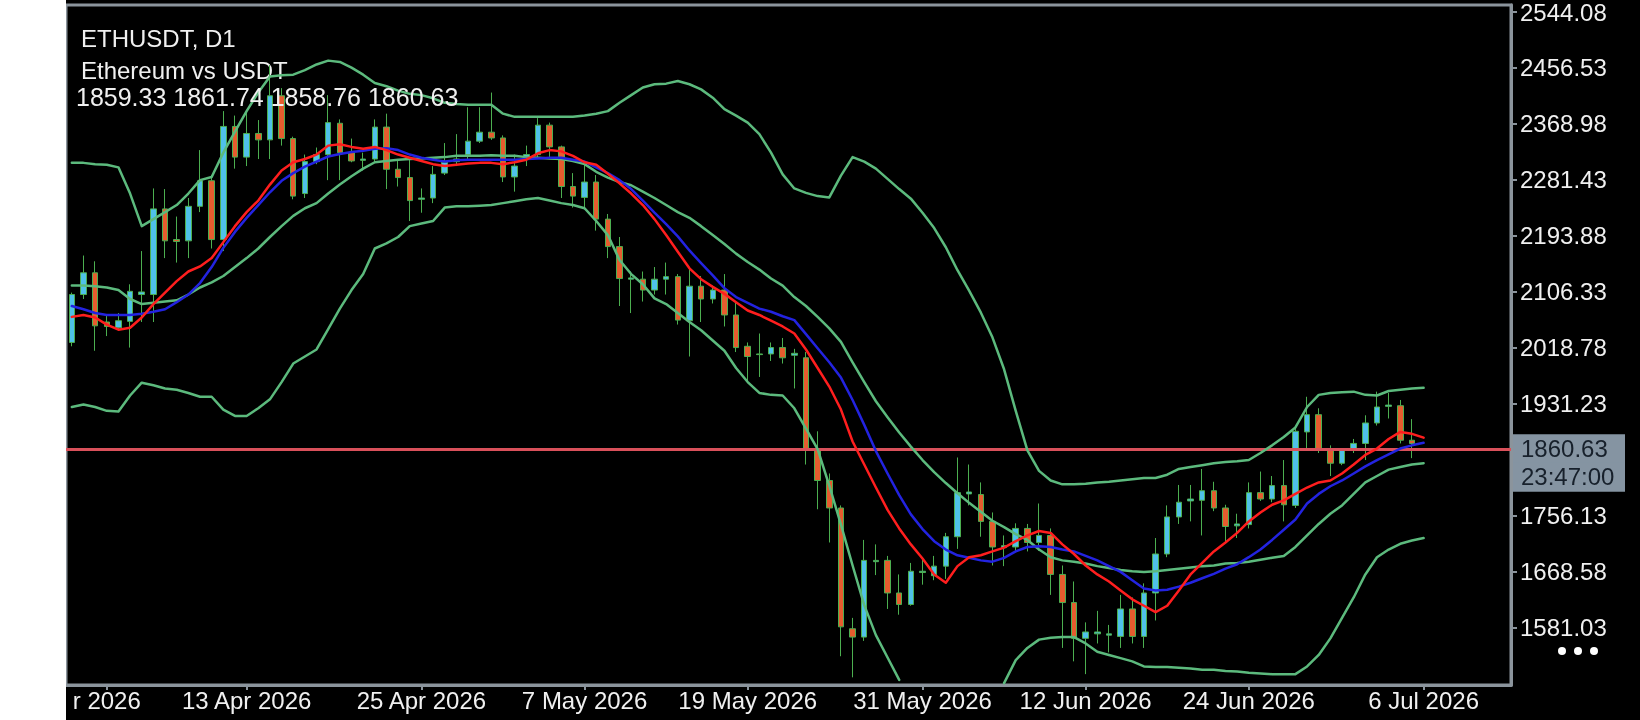 This screenshot has height=720, width=1640. What do you see at coordinates (584, 700) in the screenshot?
I see `x-tick-label: 7 May 2026` at bounding box center [584, 700].